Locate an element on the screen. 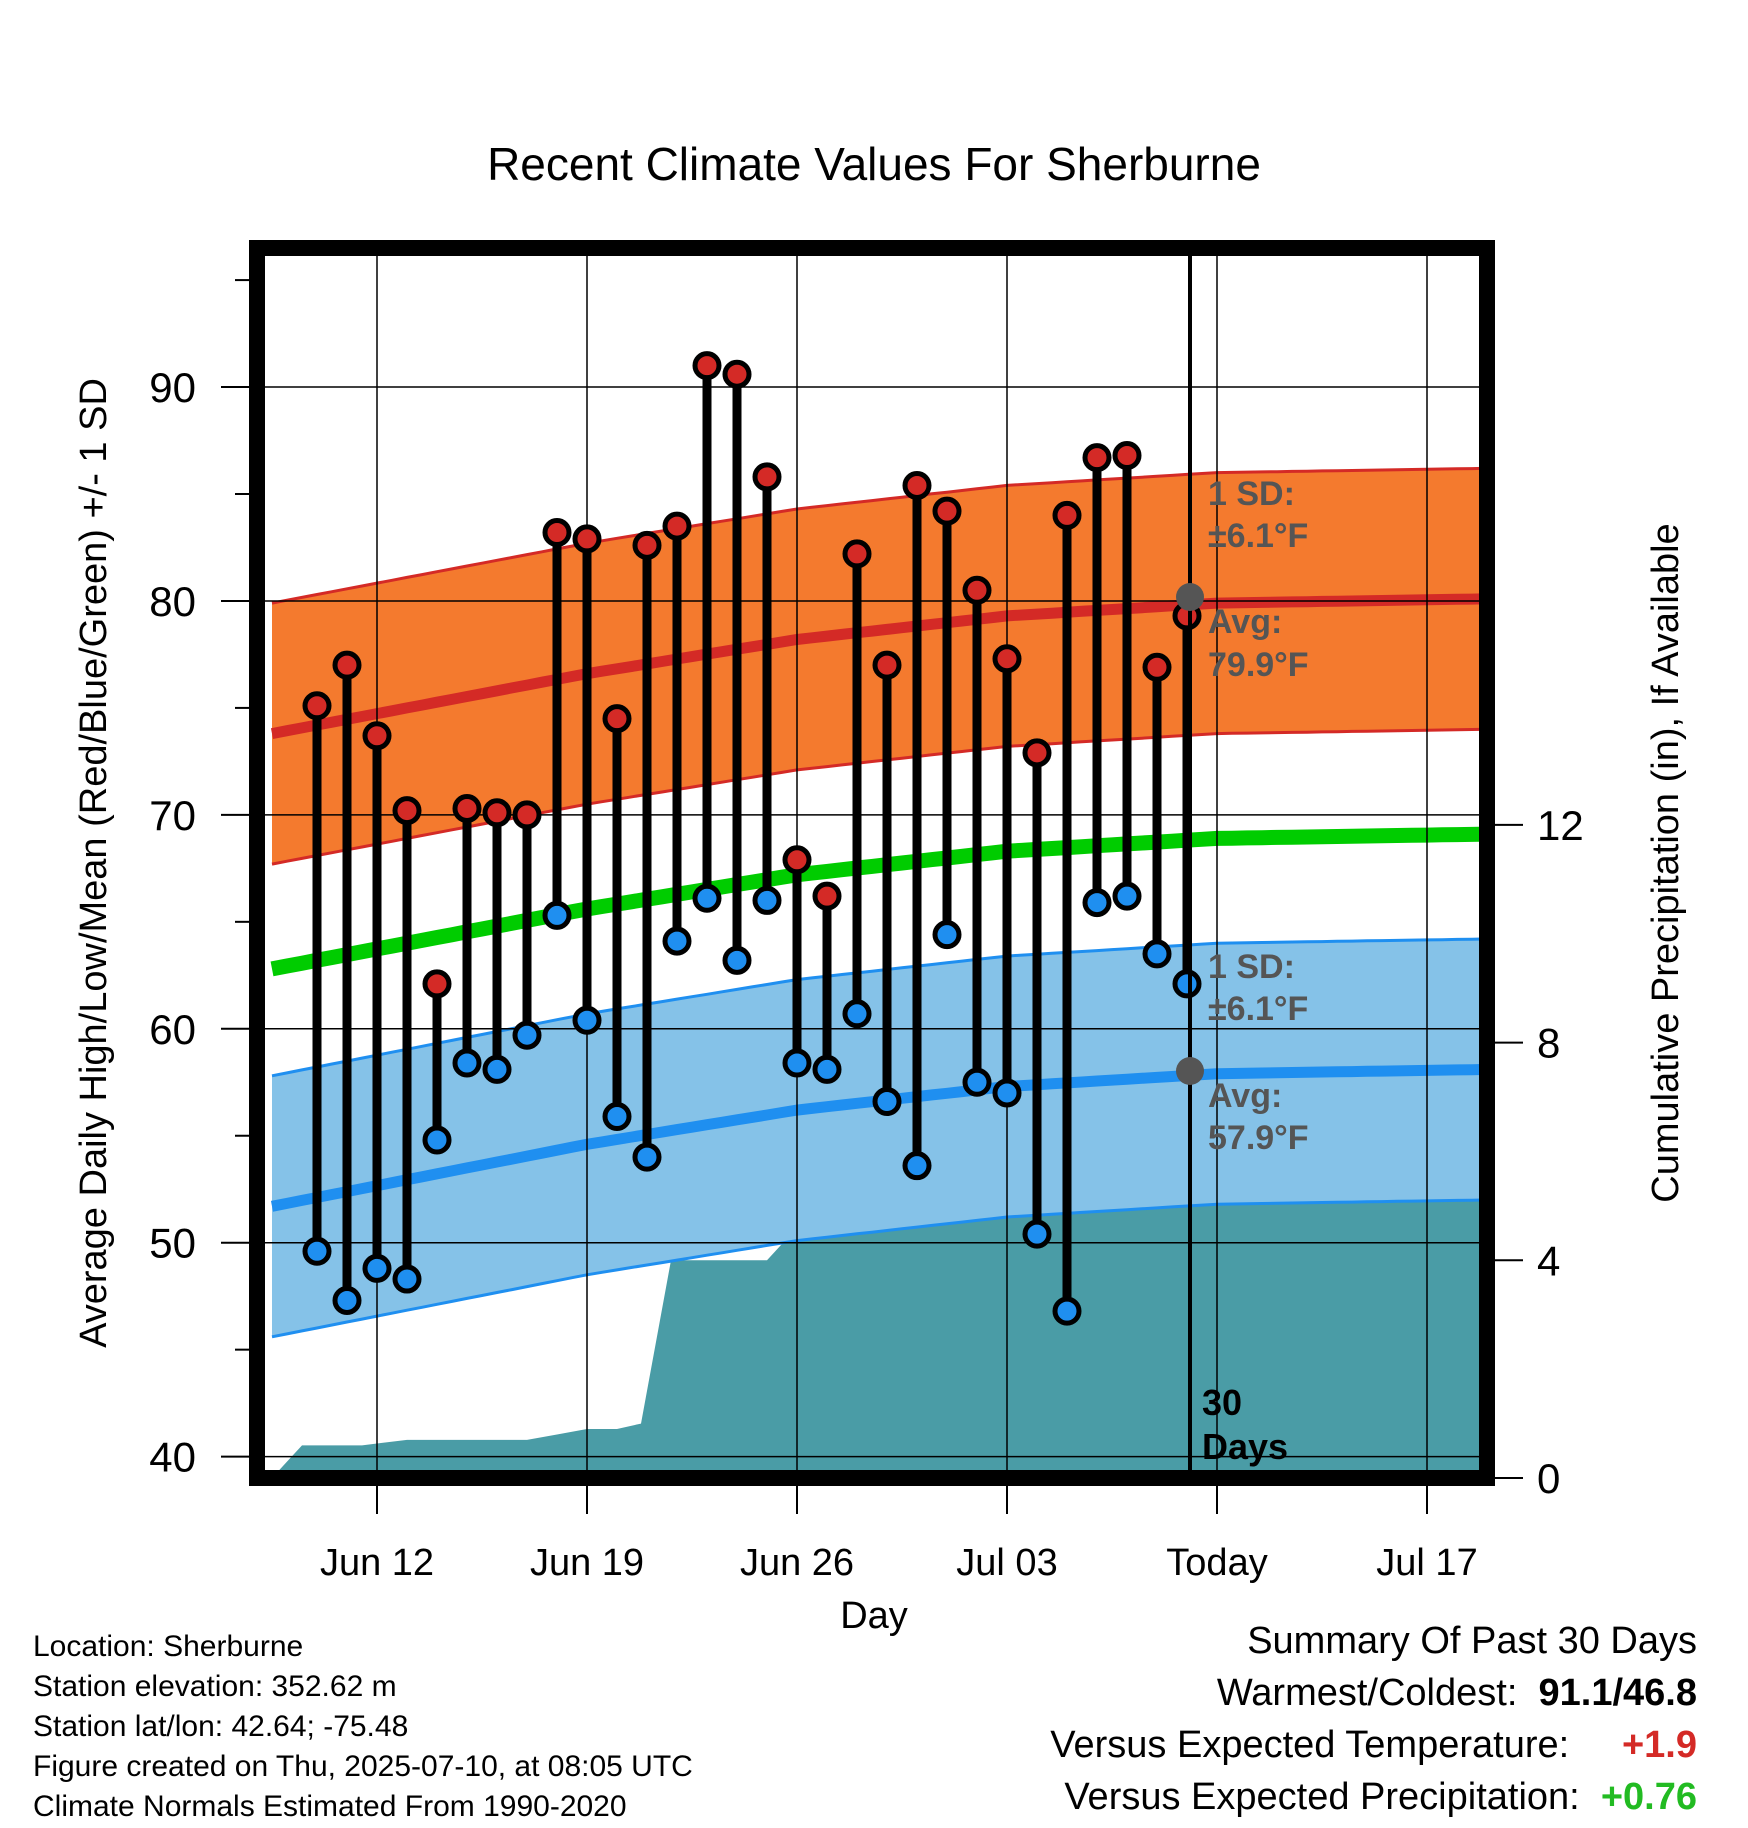 The image size is (1748, 1828). thirty-days-label: 30 Days is located at coordinates (1245, 1424).